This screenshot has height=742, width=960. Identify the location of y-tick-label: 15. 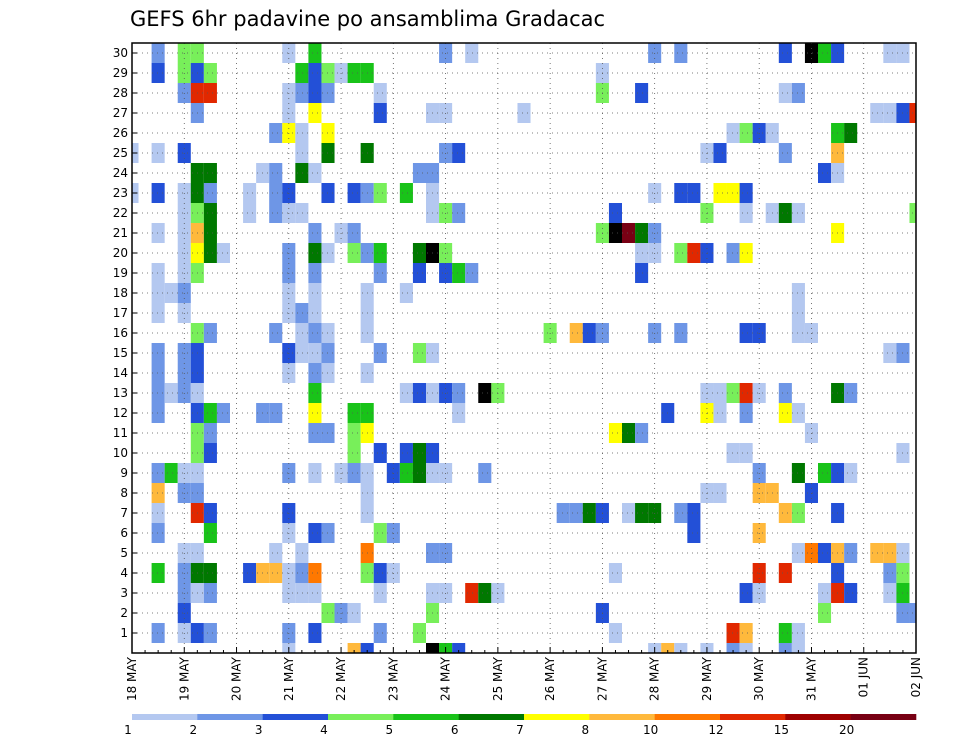
(120, 353).